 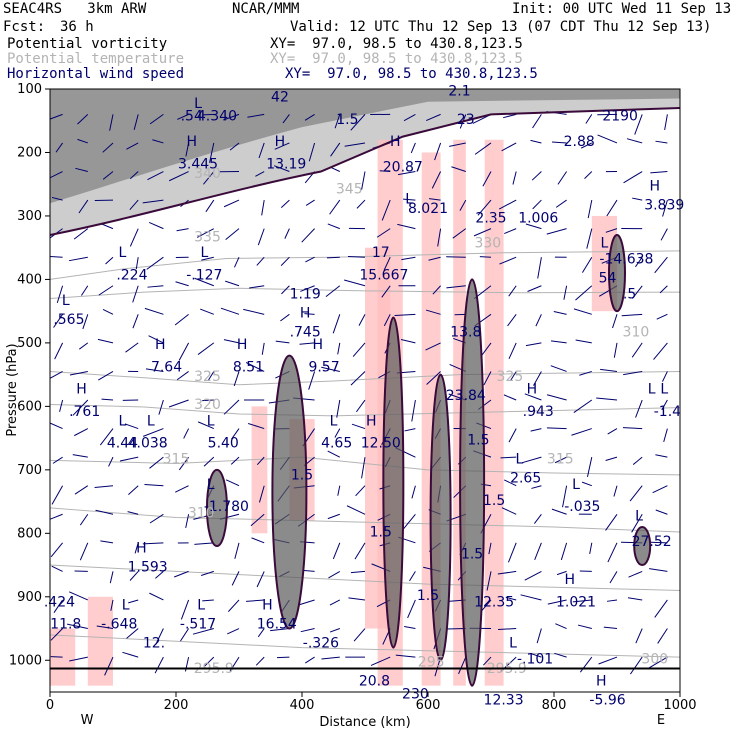 What do you see at coordinates (29, 216) in the screenshot?
I see `y-tick-label: 300` at bounding box center [29, 216].